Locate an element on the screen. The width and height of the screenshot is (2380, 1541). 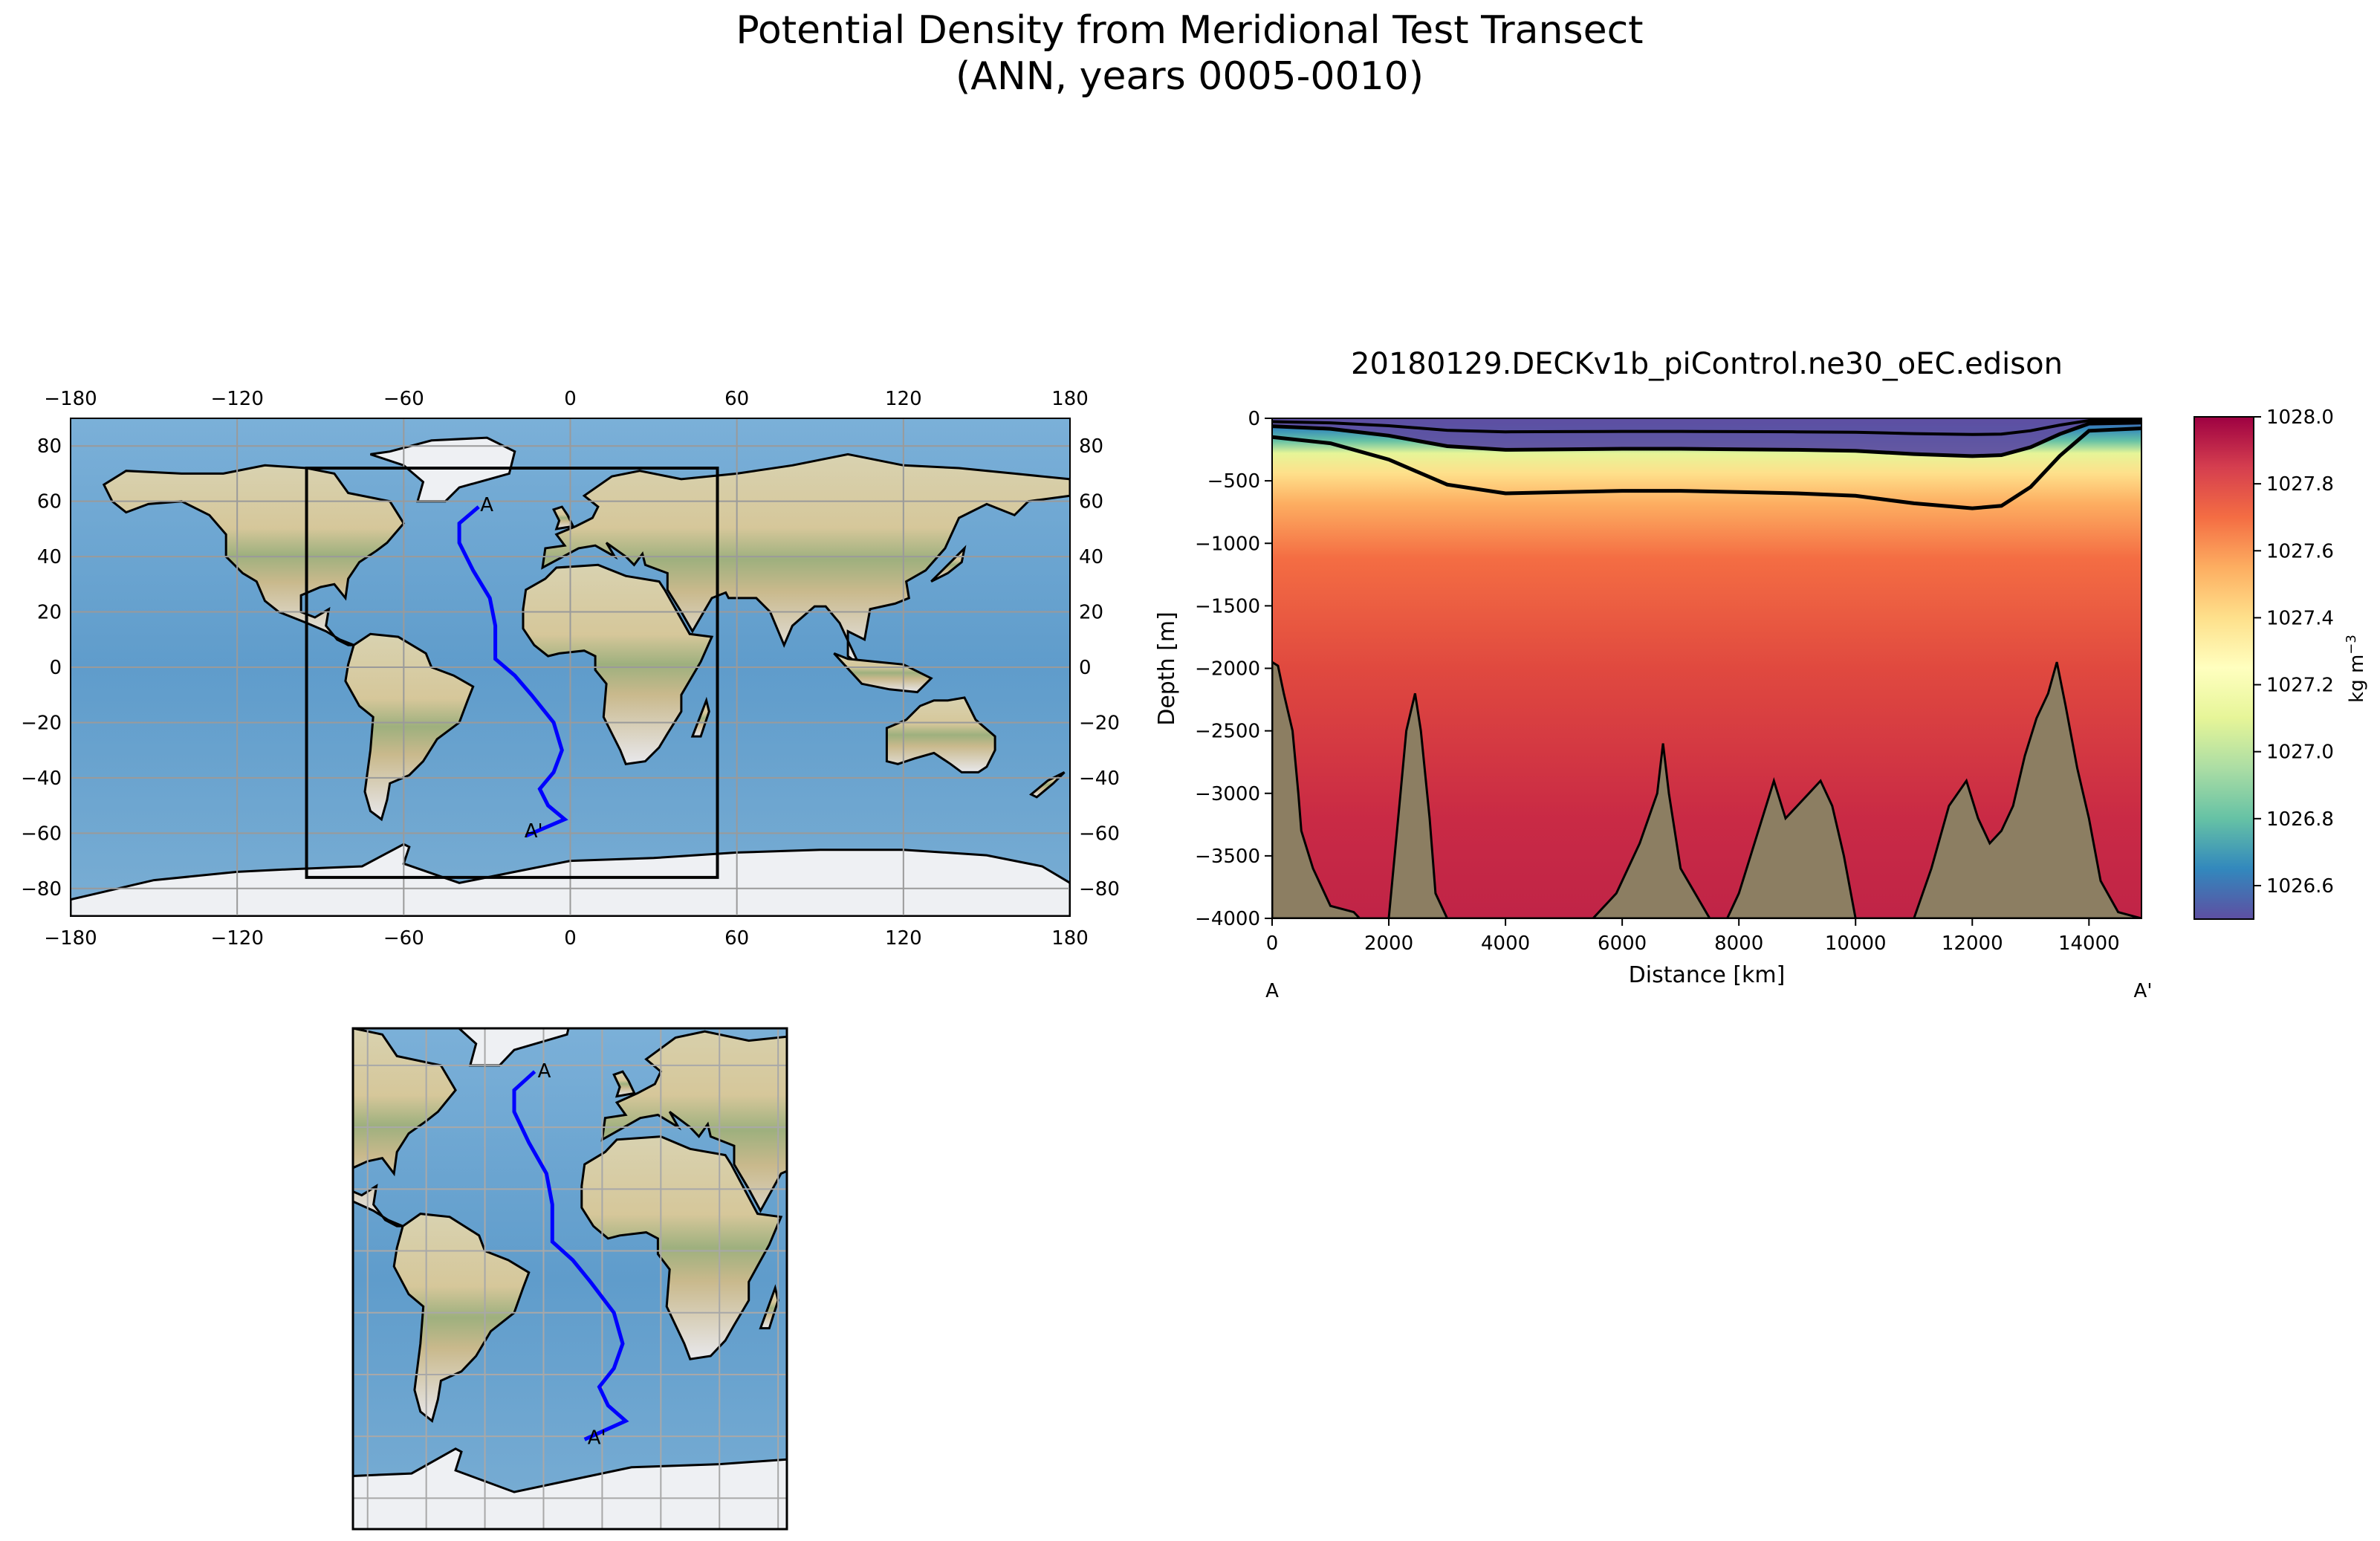
map-large-land is located at coordinates (570, 676).